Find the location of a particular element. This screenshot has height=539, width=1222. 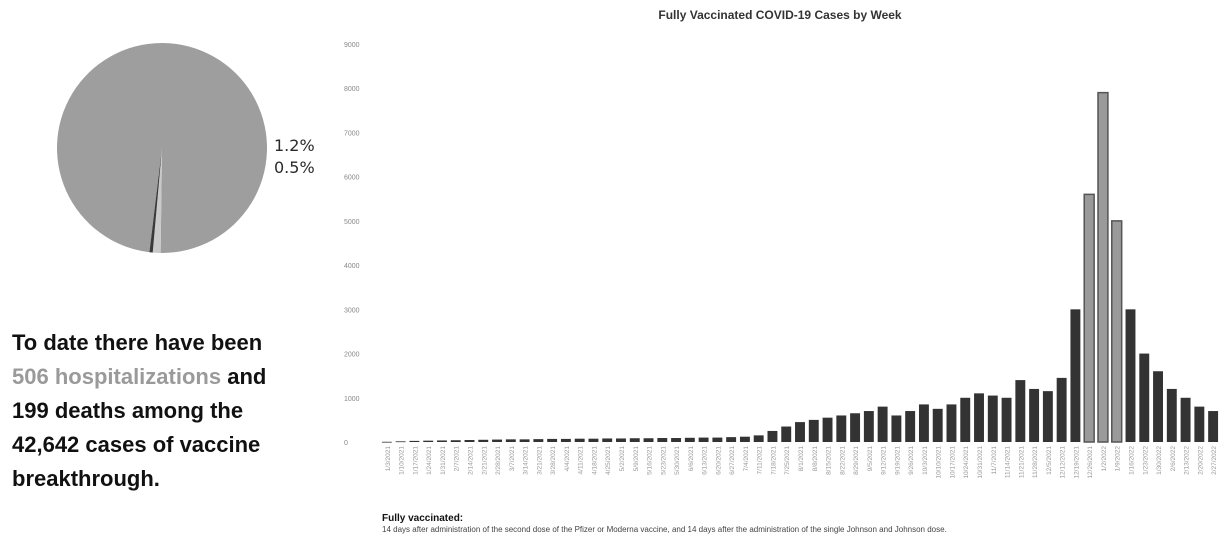

x-tick-label: 5/16/2021 is located at coordinates (650, 460).